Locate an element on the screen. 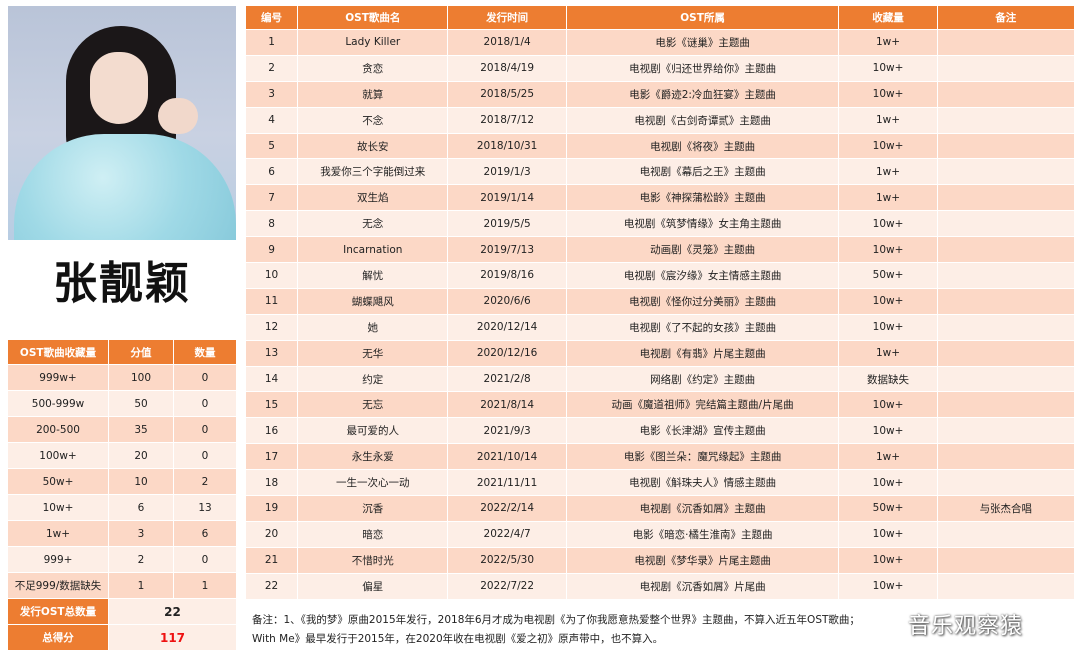  ost-table-row: 21 不惜时光 2022/5/30 电视剧《梦华录》片尾主题曲 10w+ is located at coordinates (660, 560).